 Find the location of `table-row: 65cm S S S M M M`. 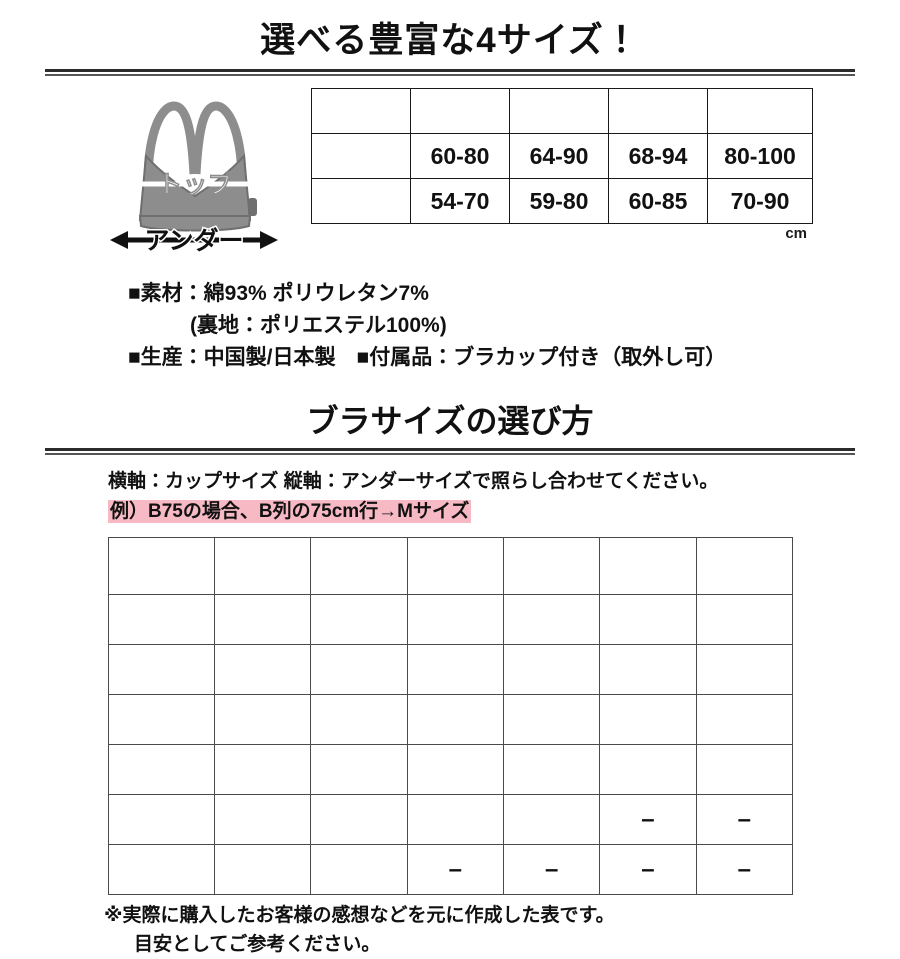

table-row: 65cm S S S M M M is located at coordinates (451, 620).